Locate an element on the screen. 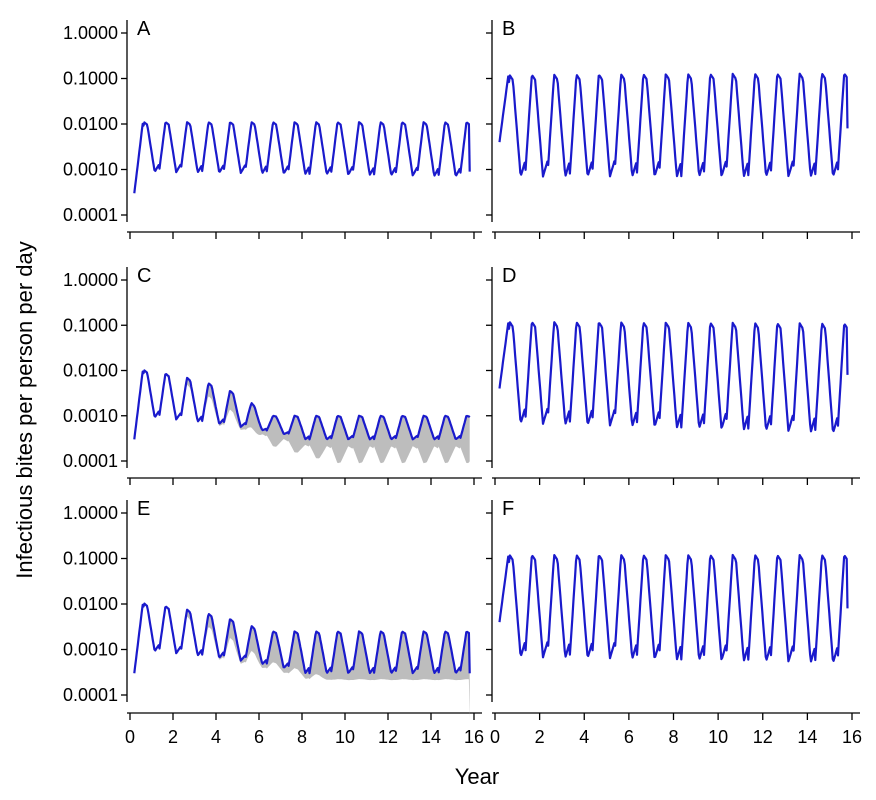 This screenshot has width=876, height=800. uncertainty-band is located at coordinates (302, 417).